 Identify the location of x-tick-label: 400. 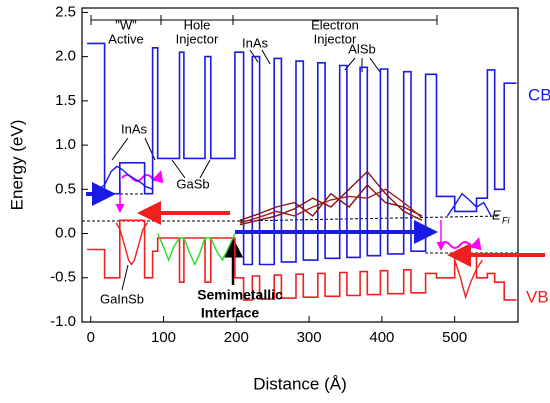
(381, 337).